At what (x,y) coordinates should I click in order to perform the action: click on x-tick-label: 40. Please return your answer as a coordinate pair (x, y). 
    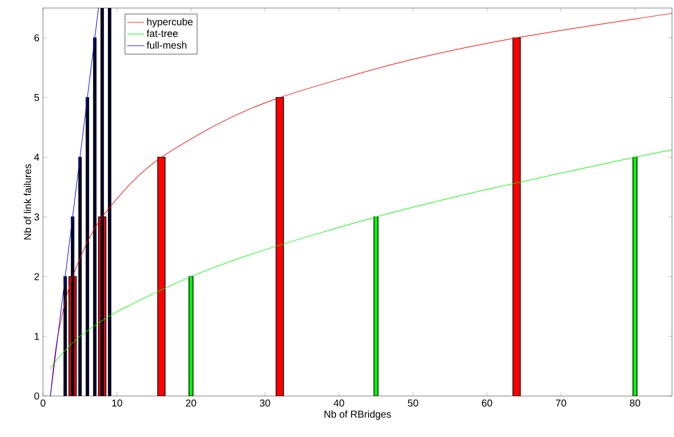
    Looking at the image, I should click on (339, 403).